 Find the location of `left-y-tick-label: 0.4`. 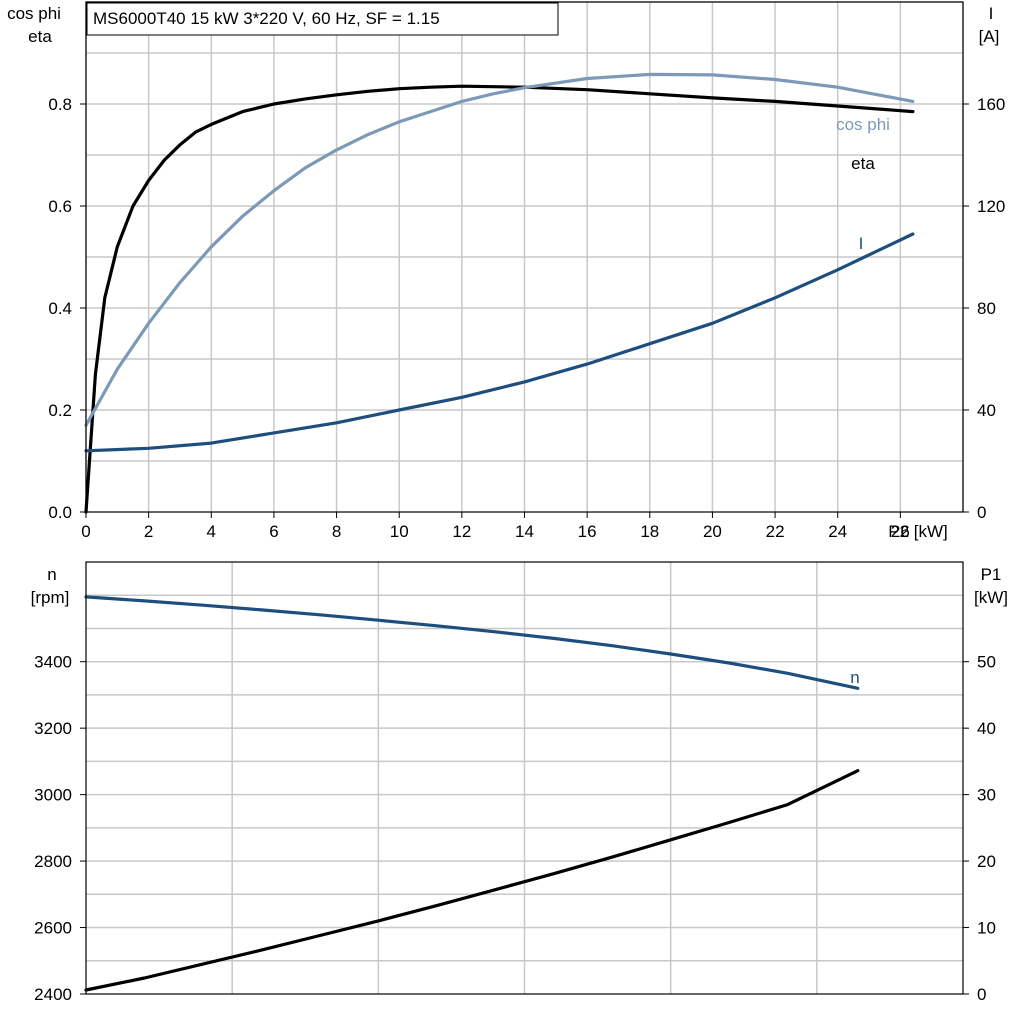

left-y-tick-label: 0.4 is located at coordinates (60, 308).